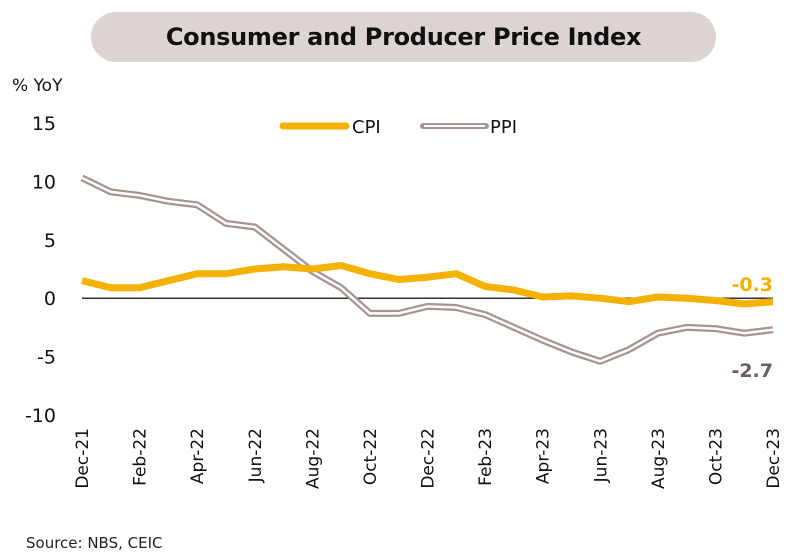 The height and width of the screenshot is (560, 800). I want to click on x-tick-label-feb-22: Feb-22, so click(141, 457).